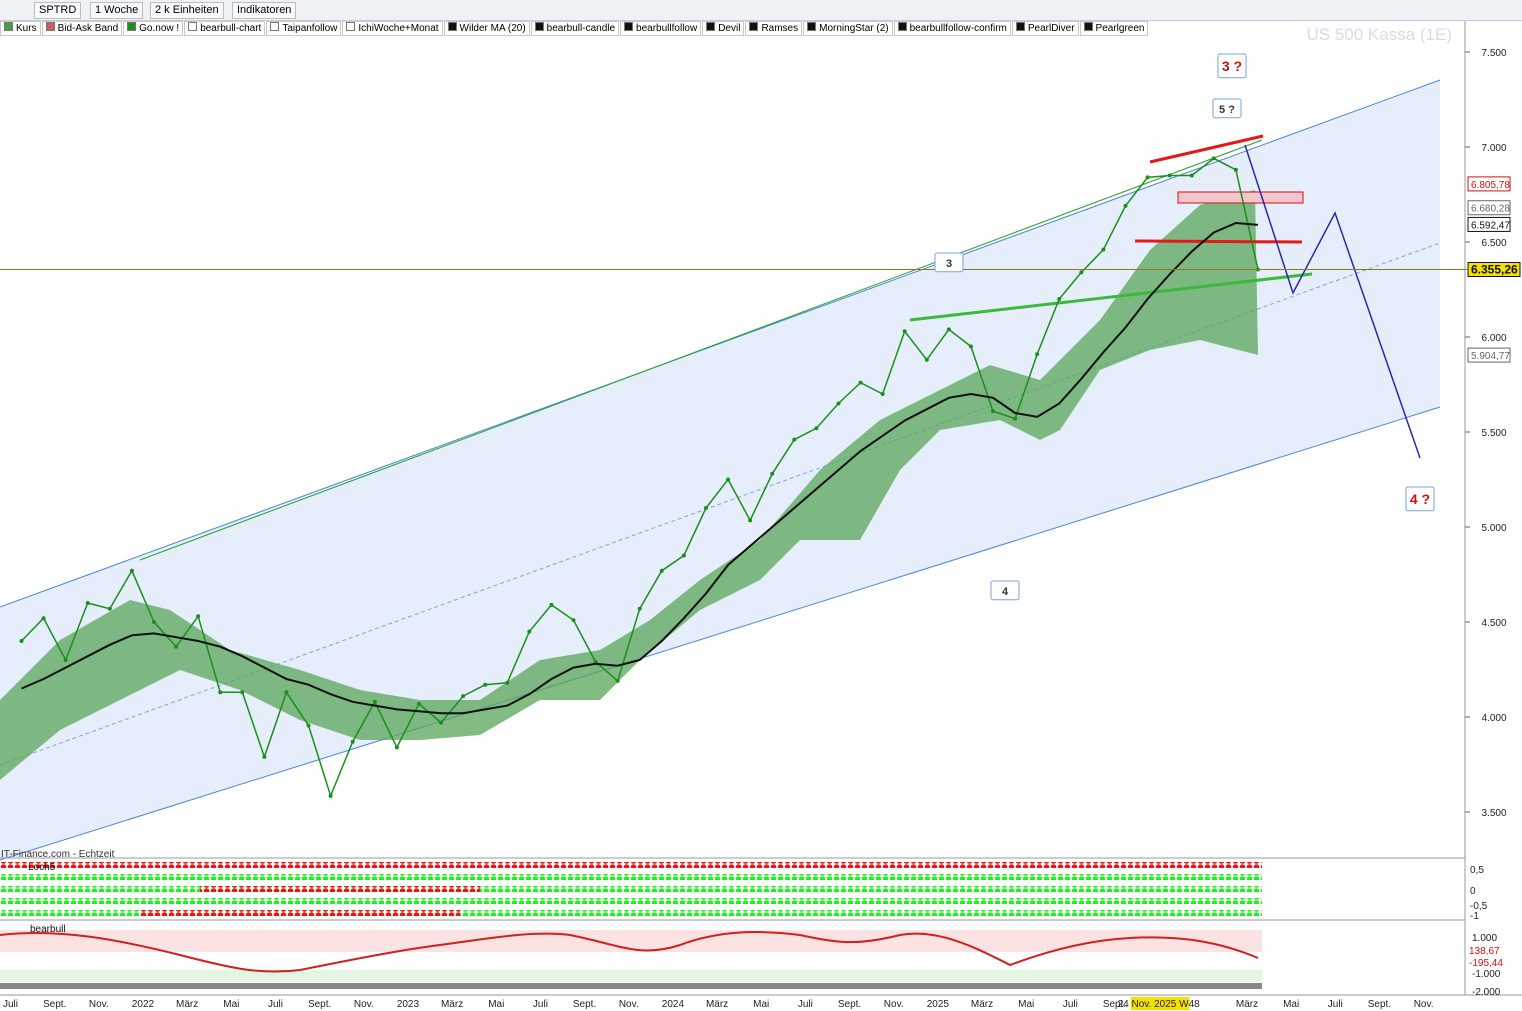  Describe the element at coordinates (949, 264) in the screenshot. I see `annotation: 3` at that location.